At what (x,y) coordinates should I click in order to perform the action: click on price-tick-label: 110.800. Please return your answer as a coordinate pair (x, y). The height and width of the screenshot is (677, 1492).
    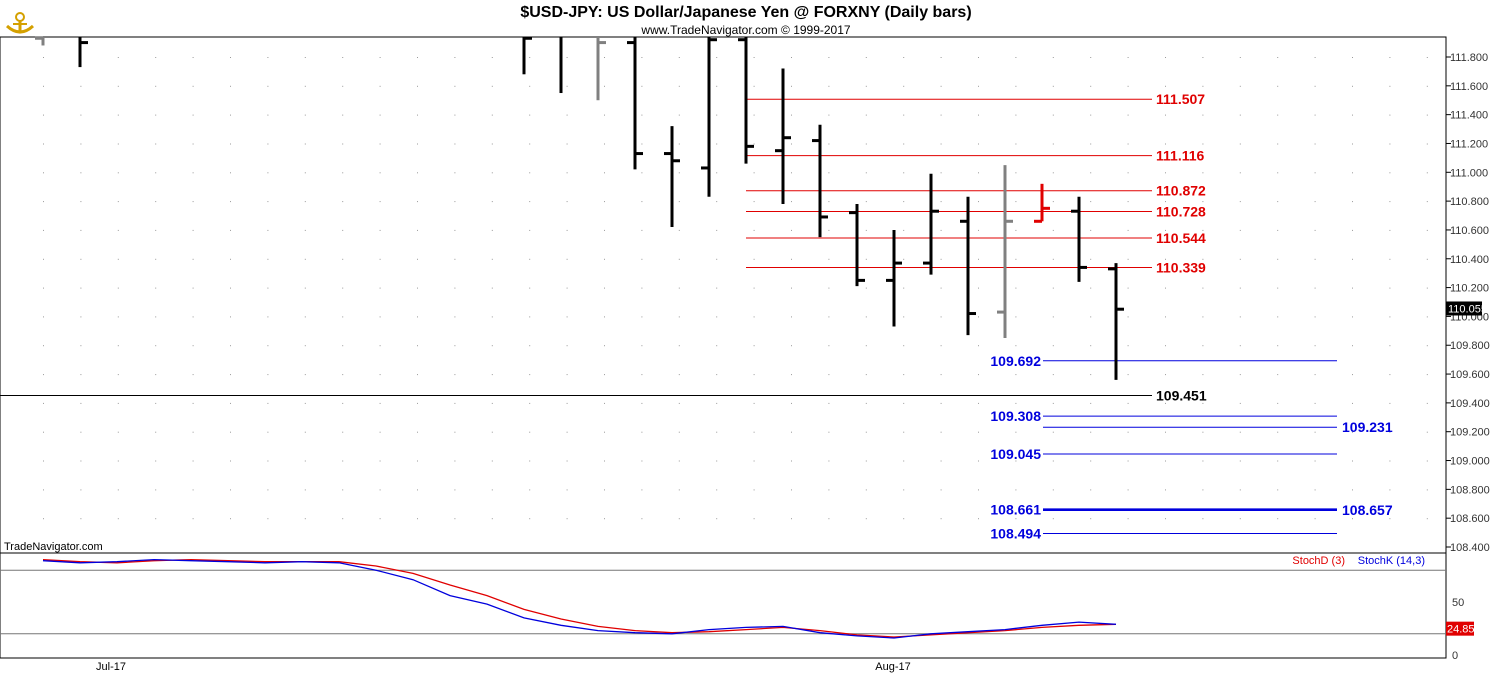
    Looking at the image, I should click on (1469, 202).